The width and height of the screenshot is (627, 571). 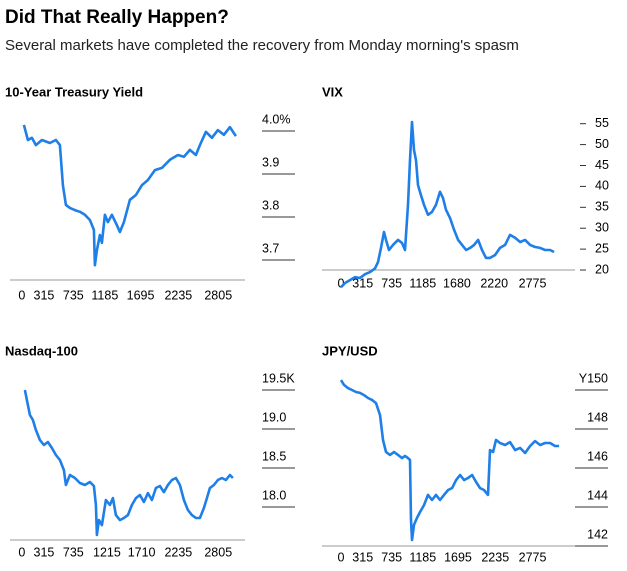 I want to click on x-tick-label: 1710, so click(x=142, y=552).